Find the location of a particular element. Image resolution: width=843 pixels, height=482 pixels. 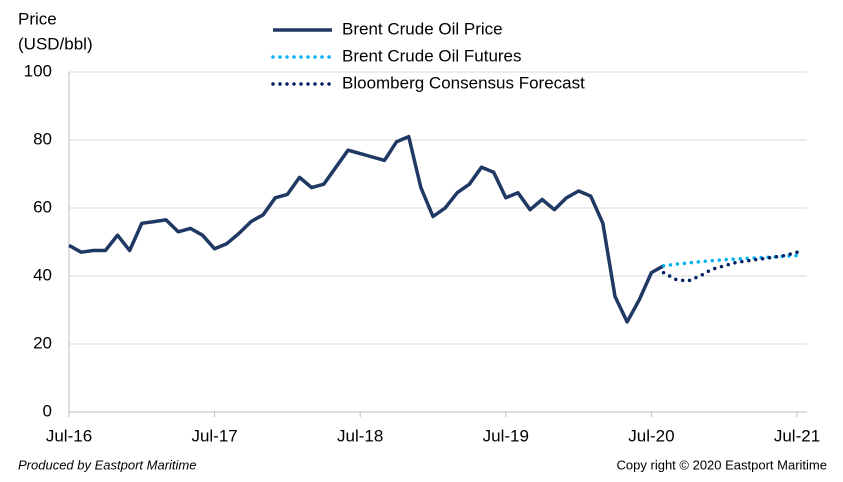

y-tick-label: 0 is located at coordinates (47, 410).